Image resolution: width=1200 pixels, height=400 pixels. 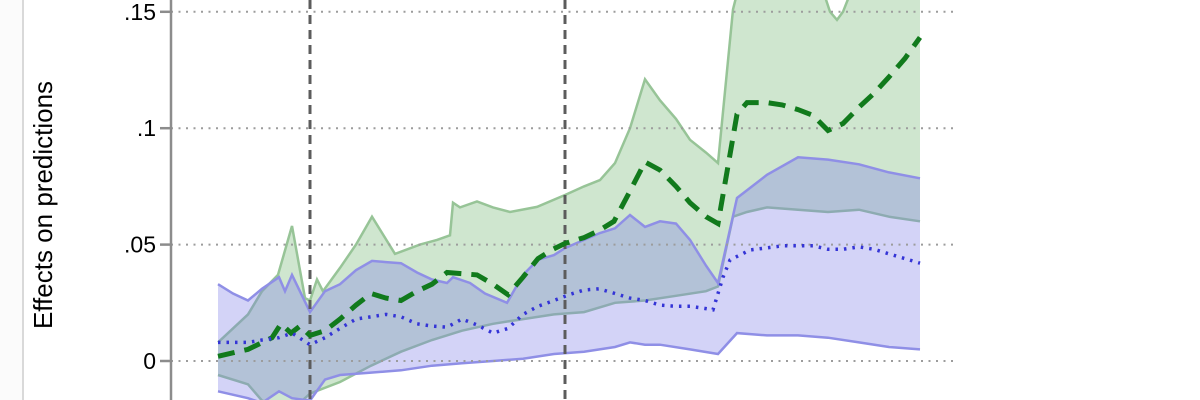 What do you see at coordinates (140, 12) in the screenshot?
I see `y-tick-label: .15` at bounding box center [140, 12].